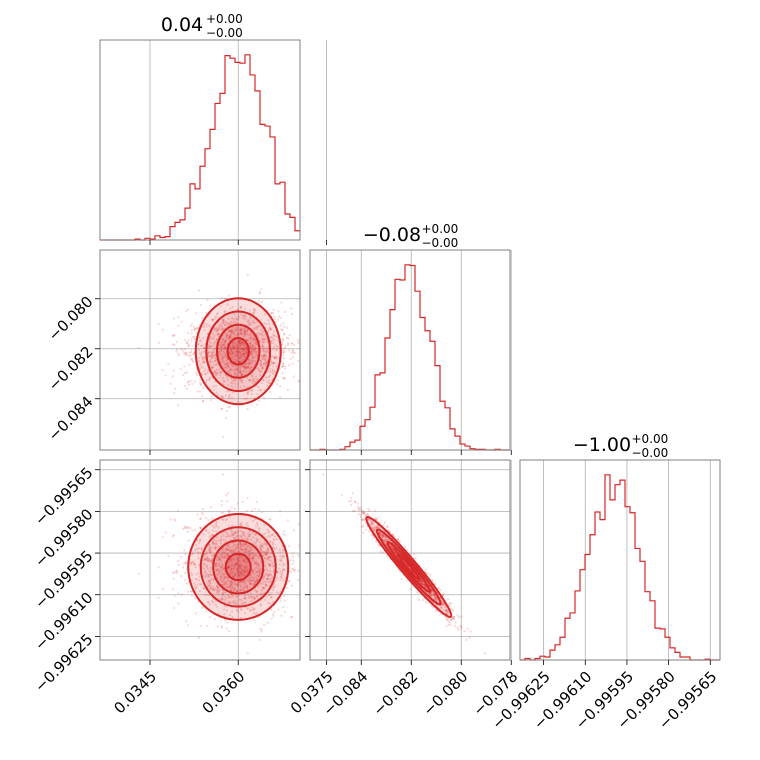 The width and height of the screenshot is (760, 760). I want to click on panel-frame, so click(620, 560).